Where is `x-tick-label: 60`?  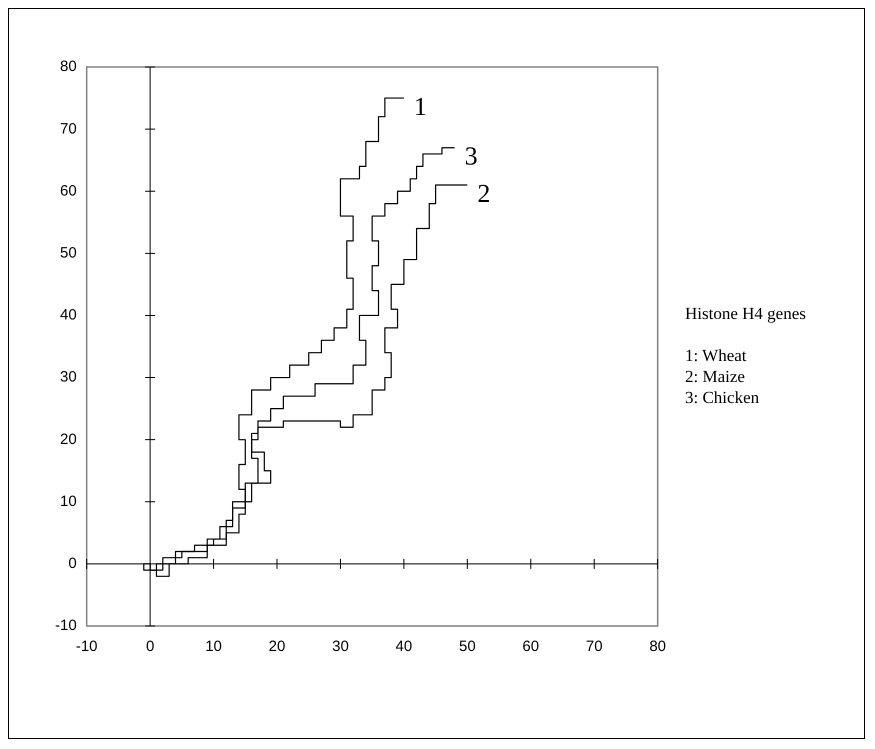
x-tick-label: 60 is located at coordinates (531, 647).